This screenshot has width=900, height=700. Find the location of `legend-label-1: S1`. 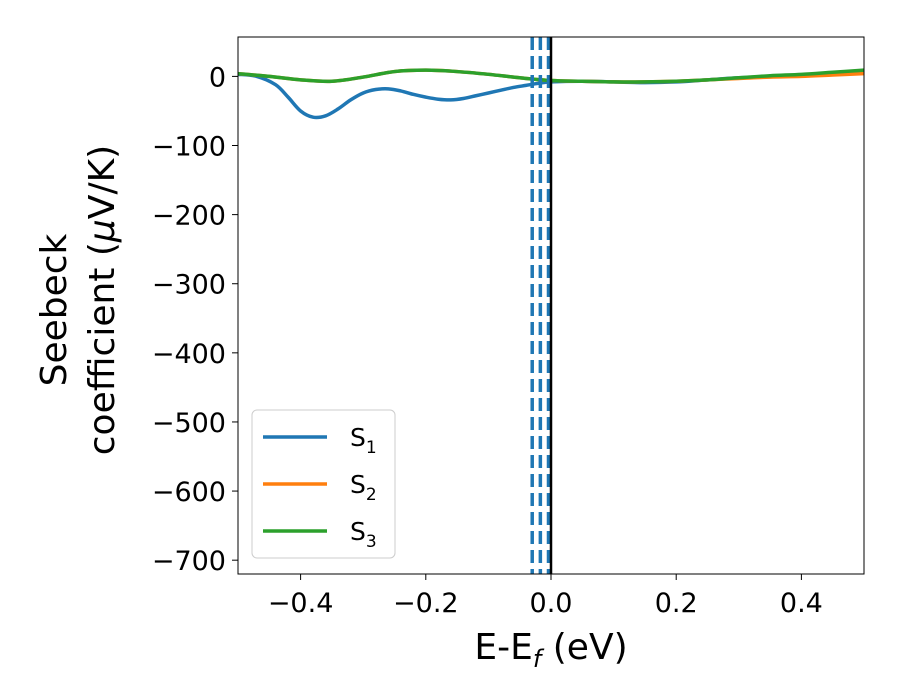

legend-label-1: S1 is located at coordinates (363, 440).